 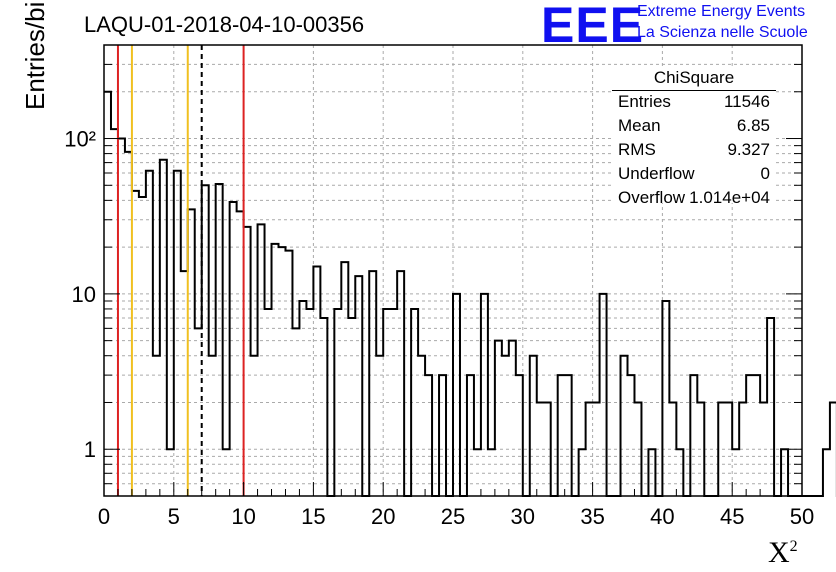 I want to click on x-tick-label: 0, so click(x=104, y=516).